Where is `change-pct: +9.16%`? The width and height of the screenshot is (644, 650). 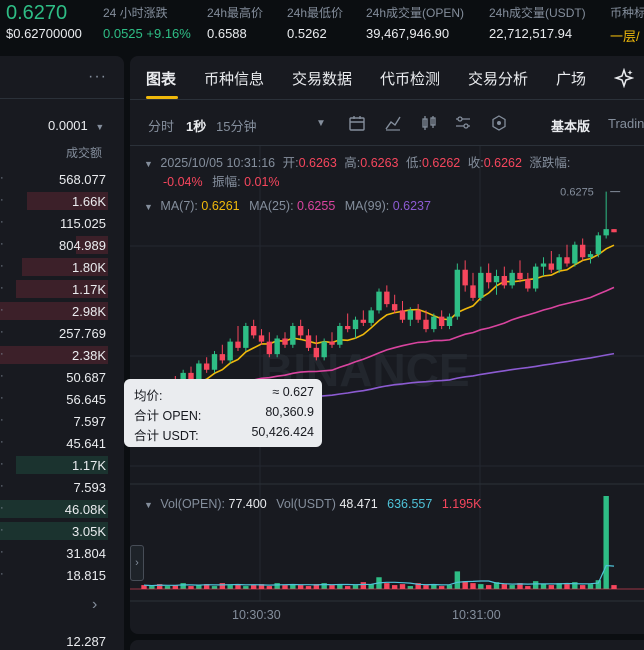 change-pct: +9.16% is located at coordinates (168, 33).